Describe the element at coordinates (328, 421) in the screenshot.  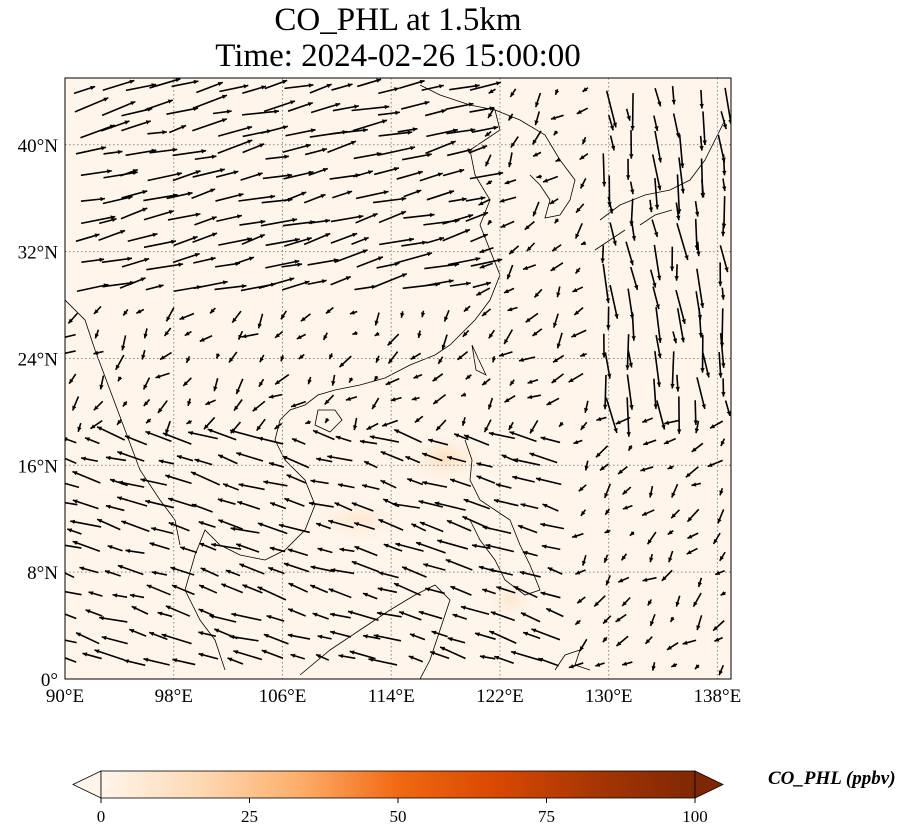
I see `coastline-hainan` at that location.